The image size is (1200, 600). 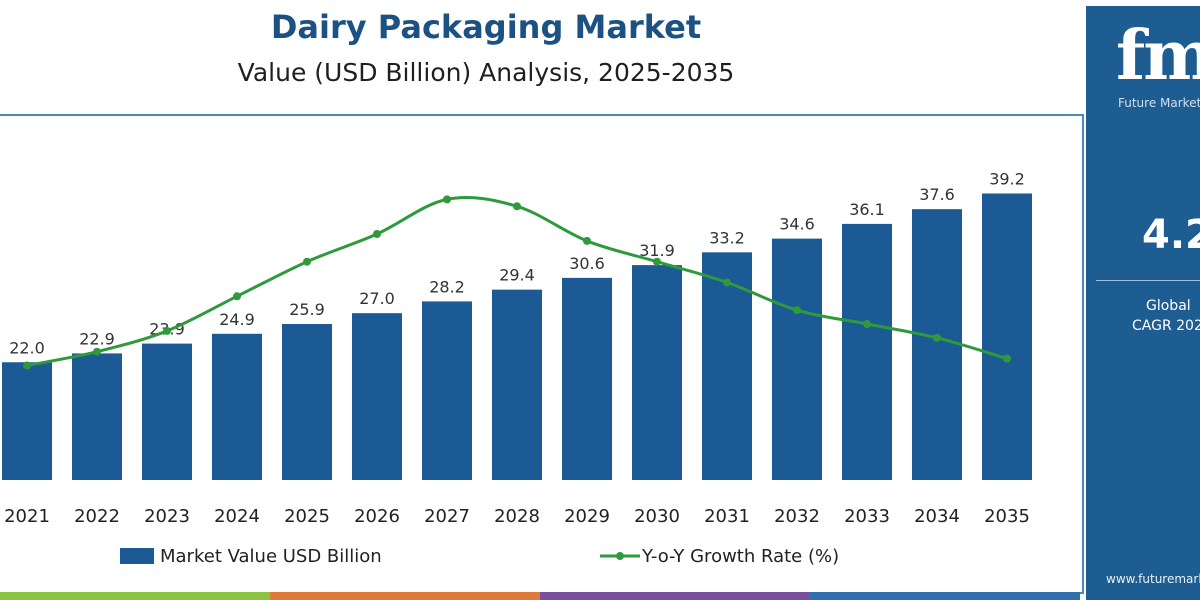 I want to click on growth-point-2032, so click(x=797, y=310).